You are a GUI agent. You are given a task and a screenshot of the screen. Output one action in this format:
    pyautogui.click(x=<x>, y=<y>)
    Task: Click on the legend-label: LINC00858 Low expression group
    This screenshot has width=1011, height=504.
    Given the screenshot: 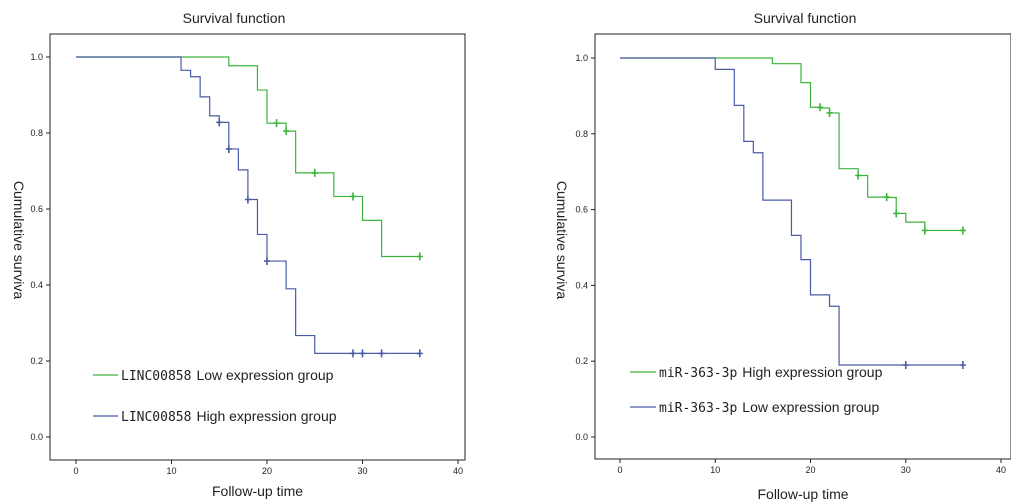 What is the action you would take?
    pyautogui.click(x=227, y=375)
    